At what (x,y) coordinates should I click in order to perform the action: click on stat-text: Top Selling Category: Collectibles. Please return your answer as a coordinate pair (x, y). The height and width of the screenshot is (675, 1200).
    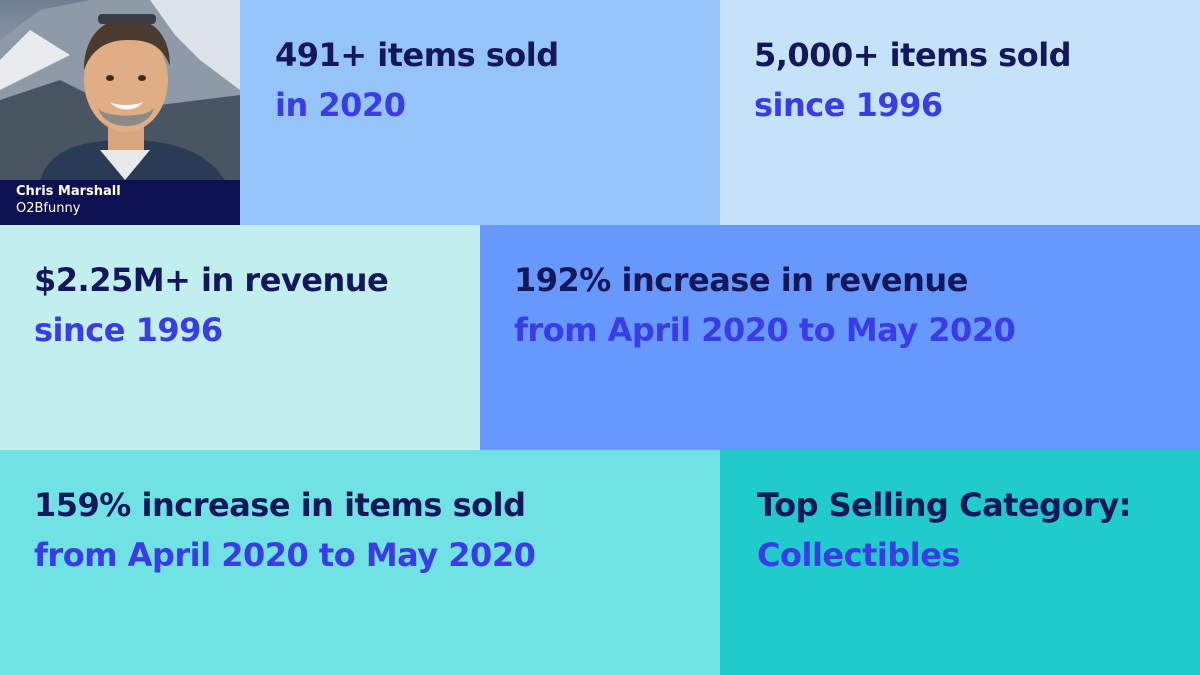
    Looking at the image, I should click on (944, 530).